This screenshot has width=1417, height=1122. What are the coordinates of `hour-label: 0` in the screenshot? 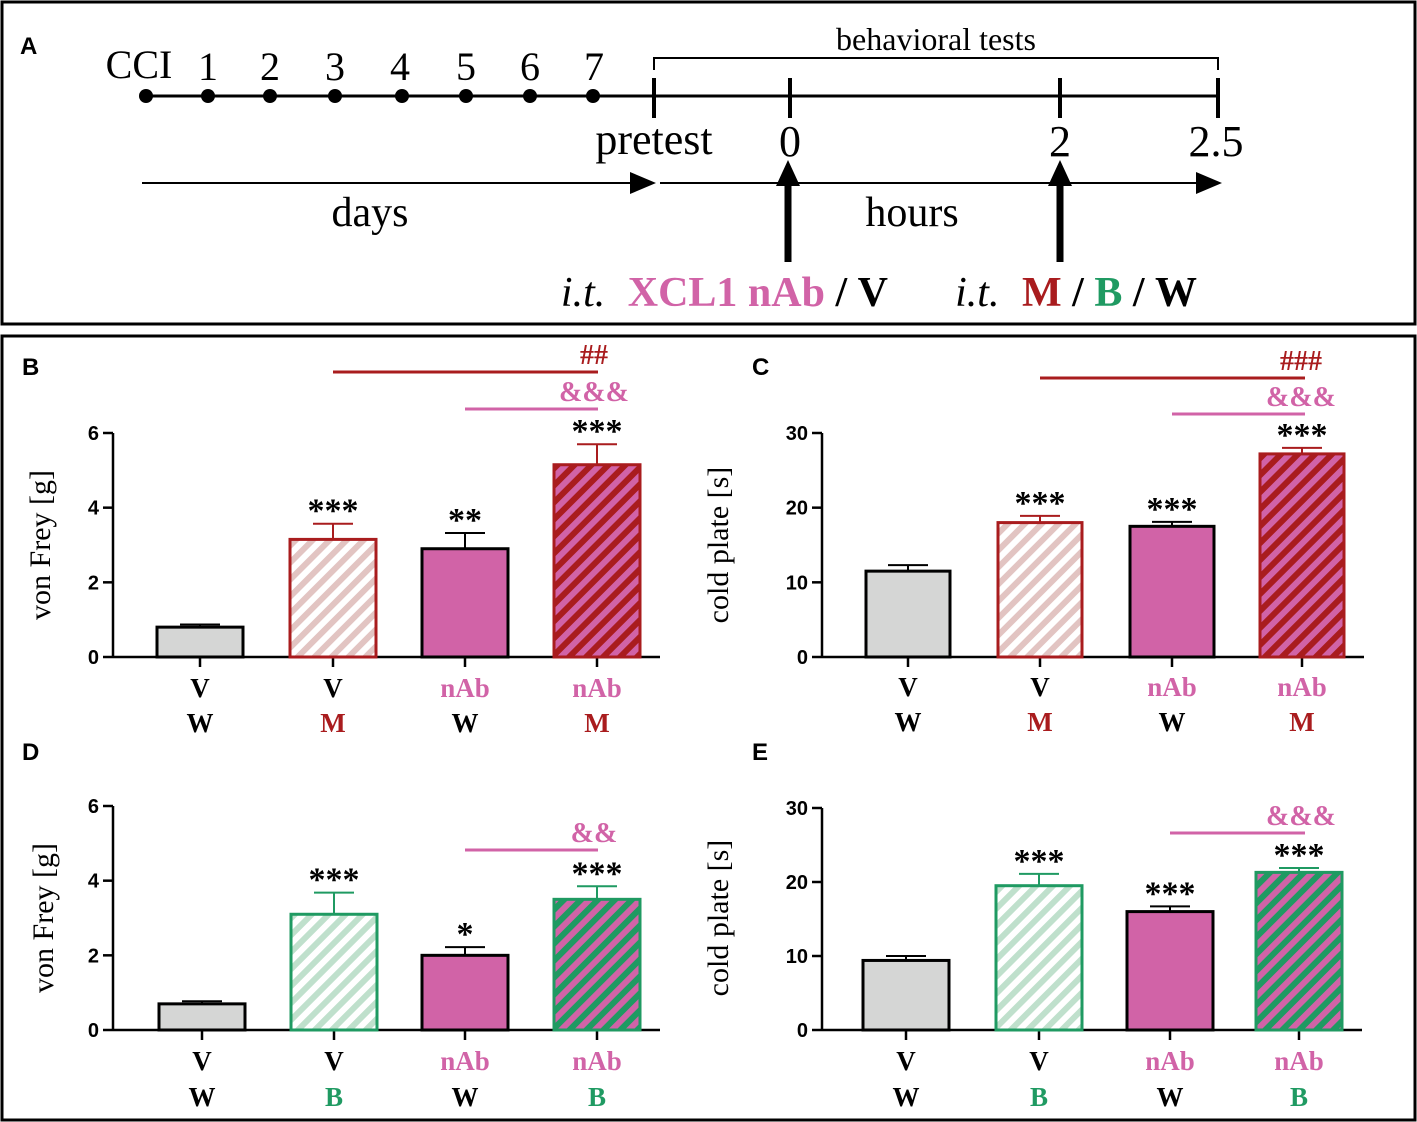 It's located at (790, 141).